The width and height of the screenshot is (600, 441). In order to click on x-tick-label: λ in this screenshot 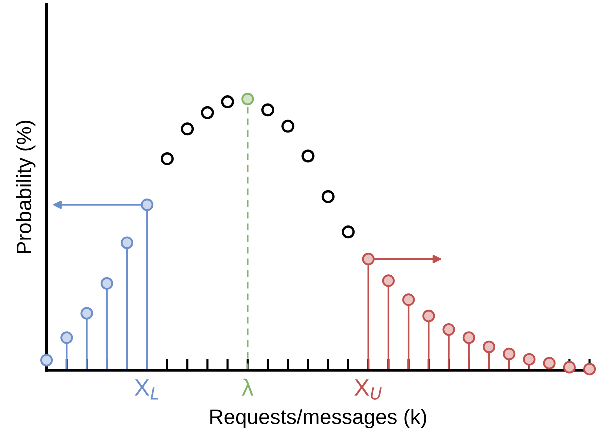, I will do `click(248, 387)`.